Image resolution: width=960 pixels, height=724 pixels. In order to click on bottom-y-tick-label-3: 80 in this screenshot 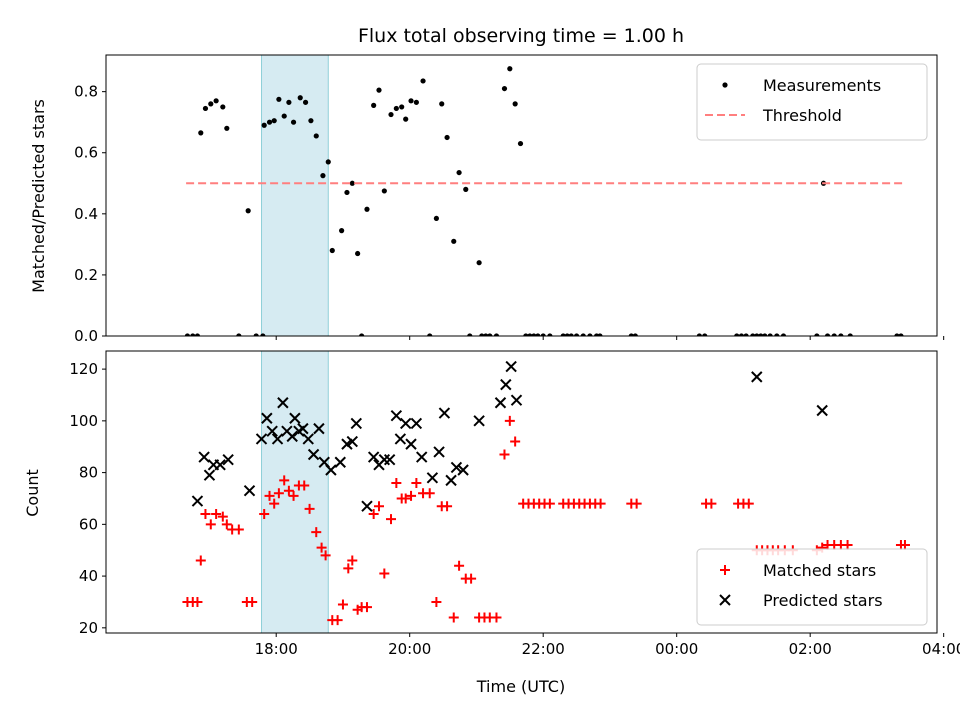, I will do `click(88, 473)`.